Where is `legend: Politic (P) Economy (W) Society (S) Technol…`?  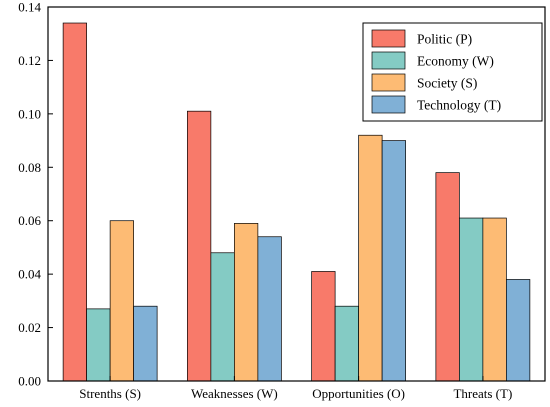
legend: Politic (P) Economy (W) Society (S) Technol… is located at coordinates (452, 72).